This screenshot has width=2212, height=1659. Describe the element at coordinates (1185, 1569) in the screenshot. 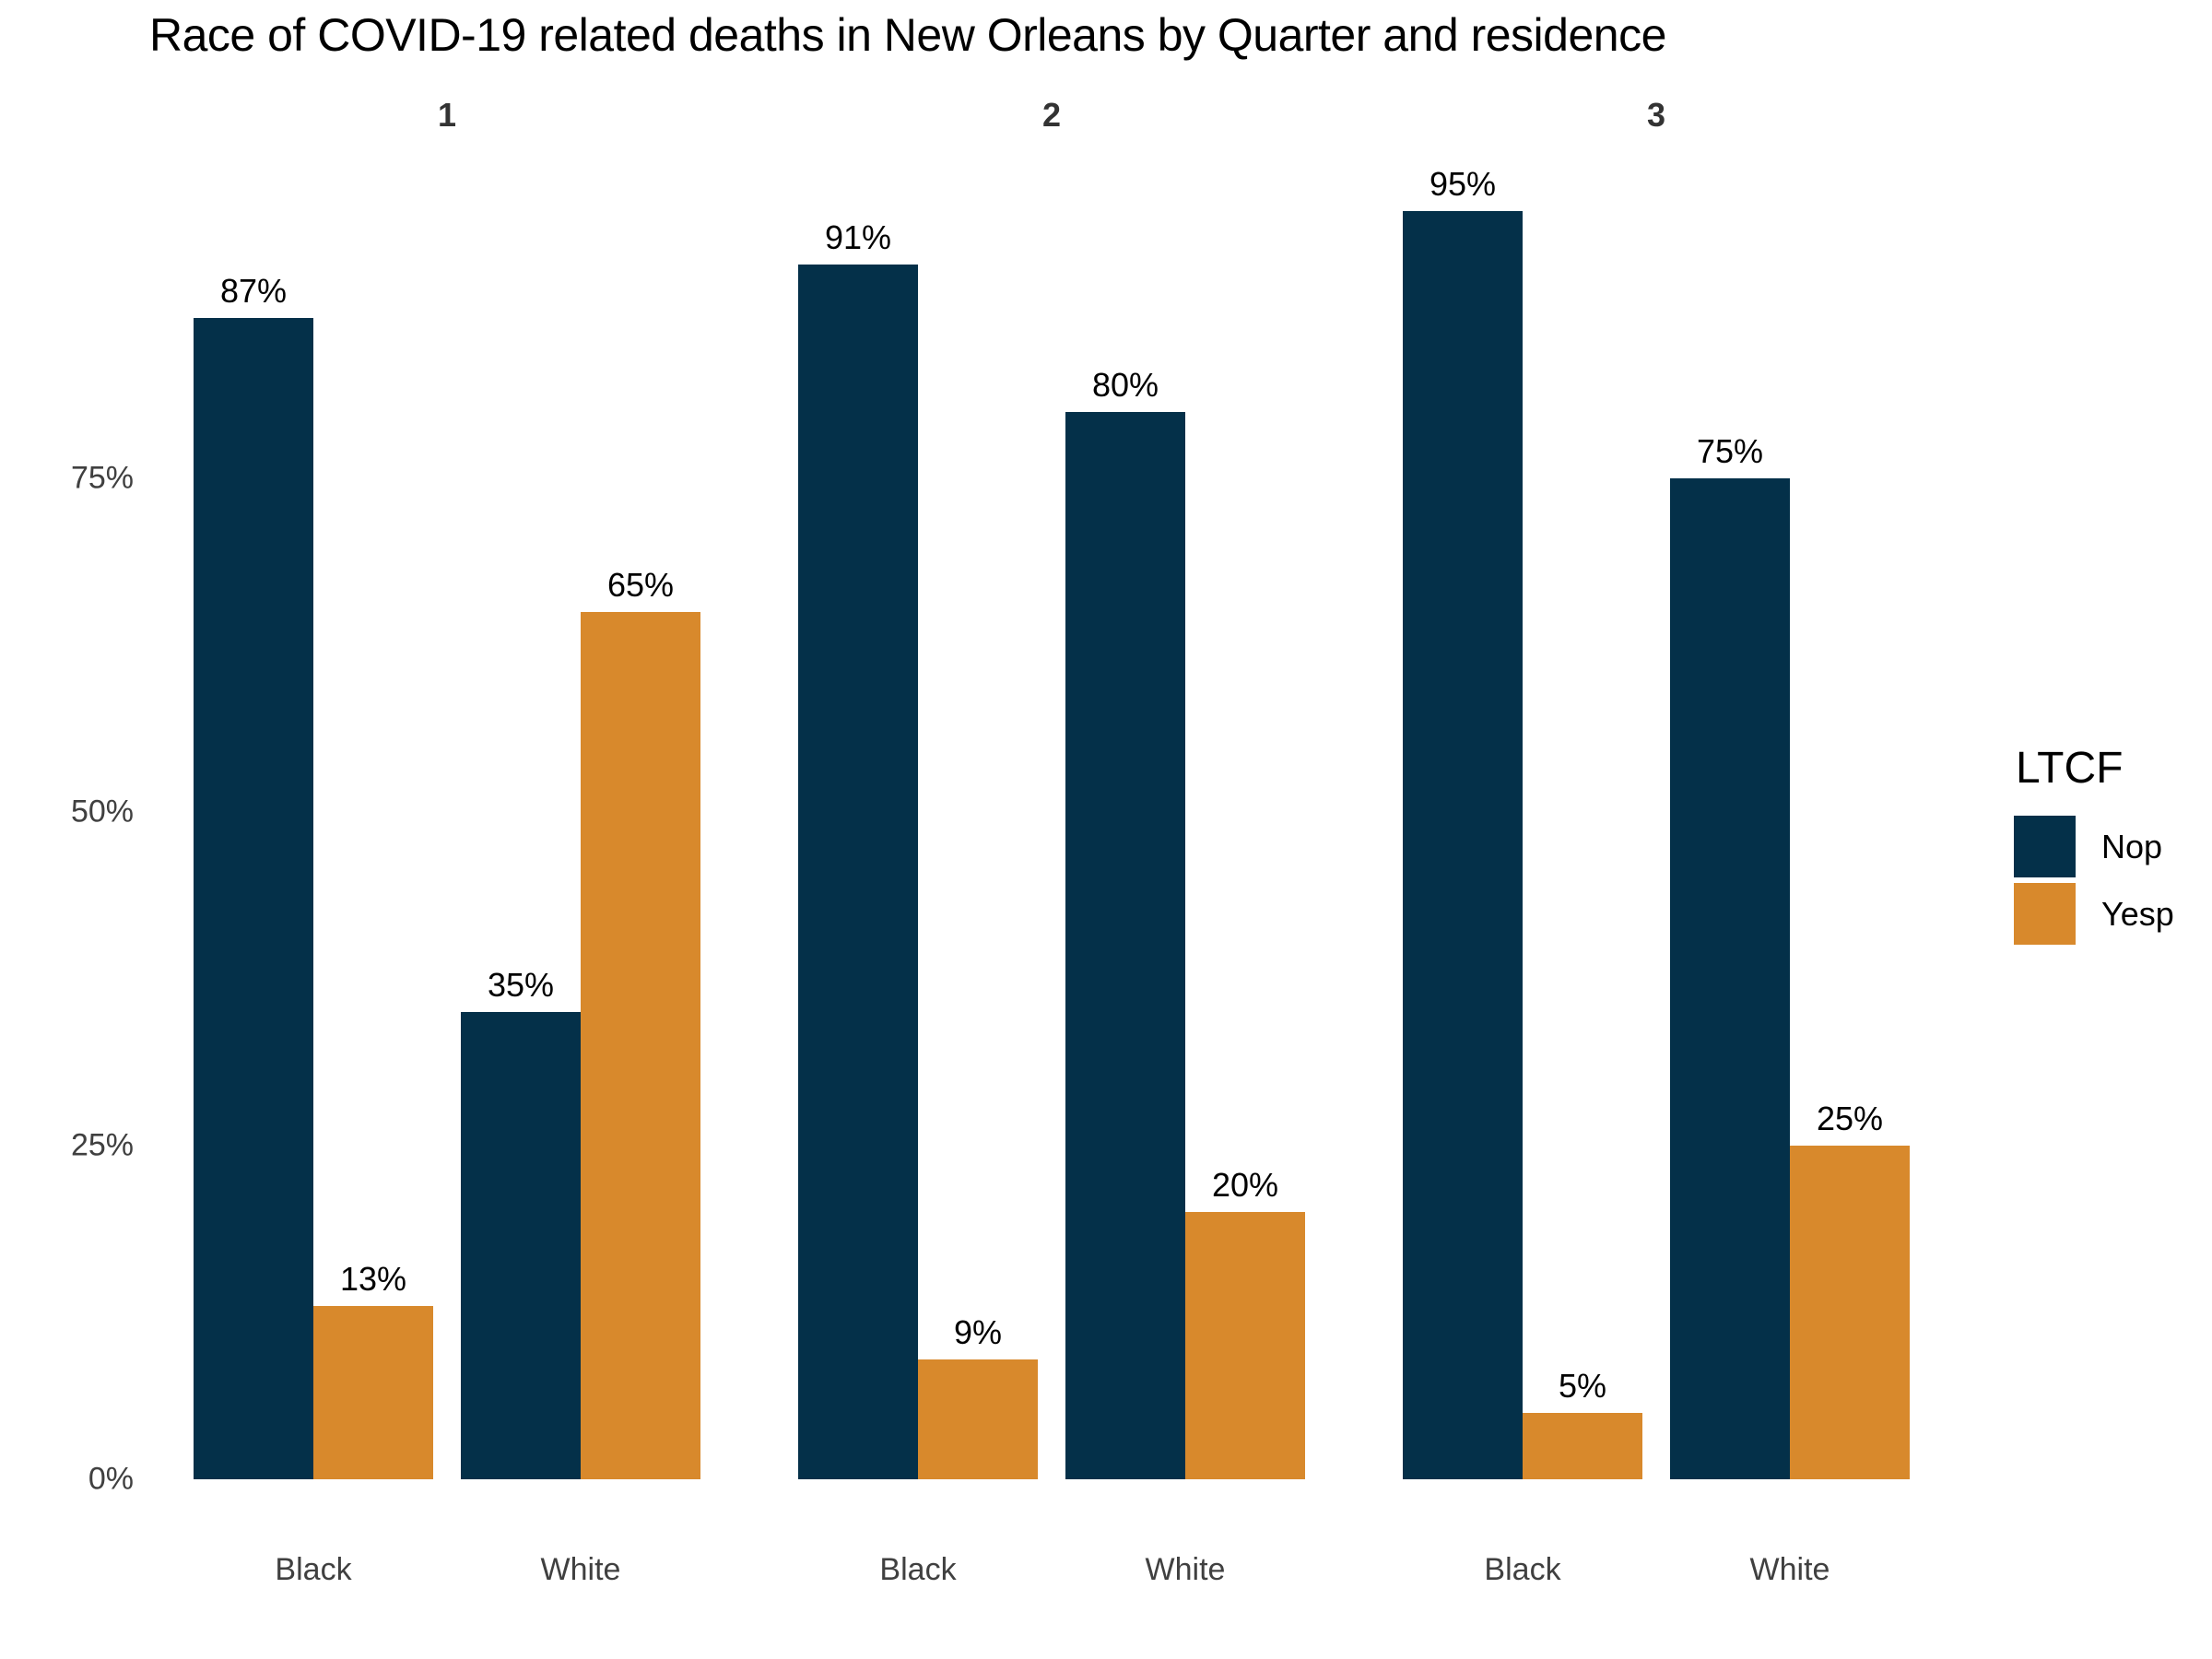

I see `category-label-2-white: White` at that location.